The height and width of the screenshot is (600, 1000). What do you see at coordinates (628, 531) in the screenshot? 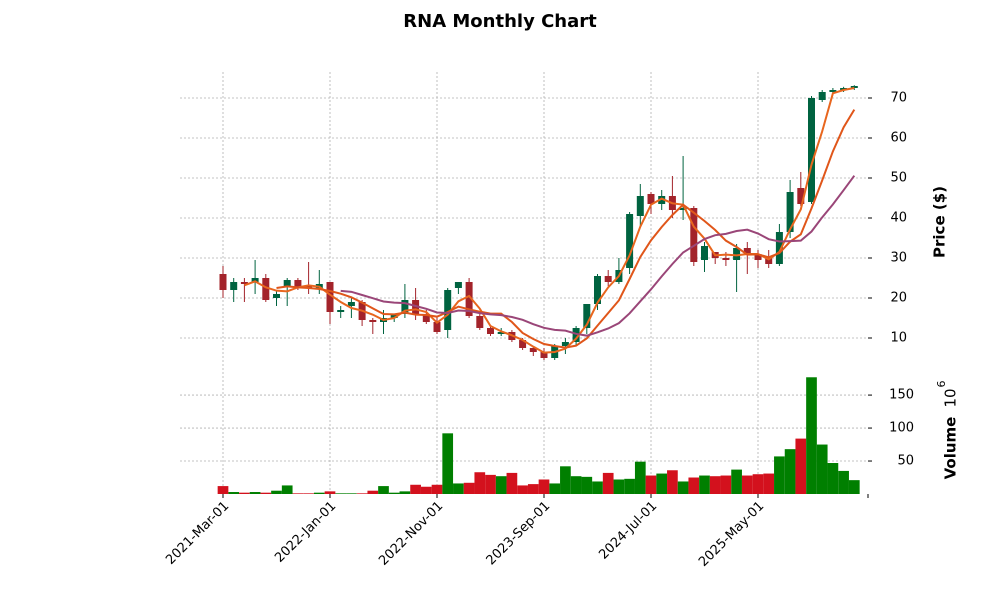
I see `x-tick-label: 2024-Jul-01` at bounding box center [628, 531].